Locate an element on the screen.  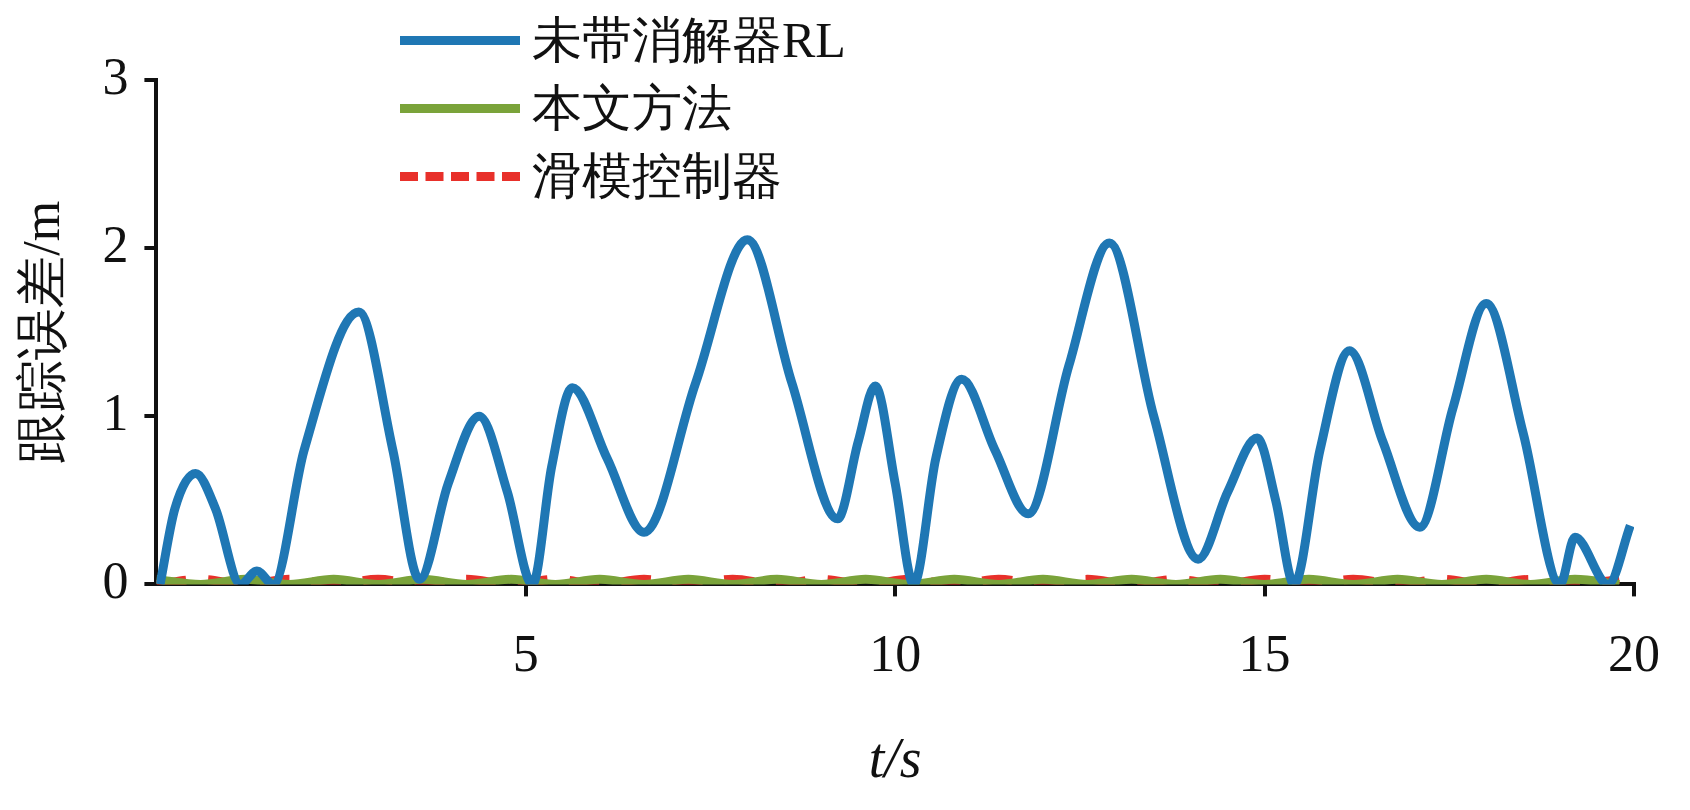
y-tick-label: 2 is located at coordinates (115, 244).